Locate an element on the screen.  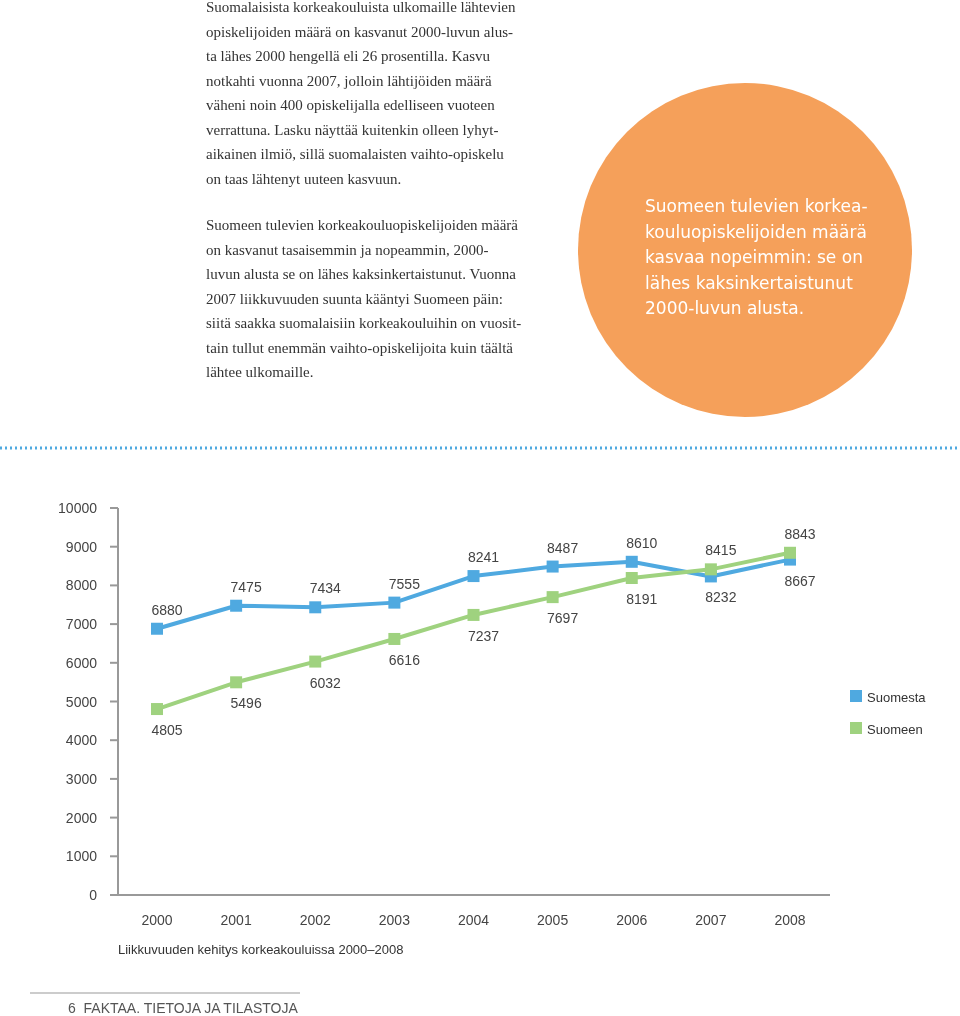
x-tick-label: 2000 is located at coordinates (157, 920).